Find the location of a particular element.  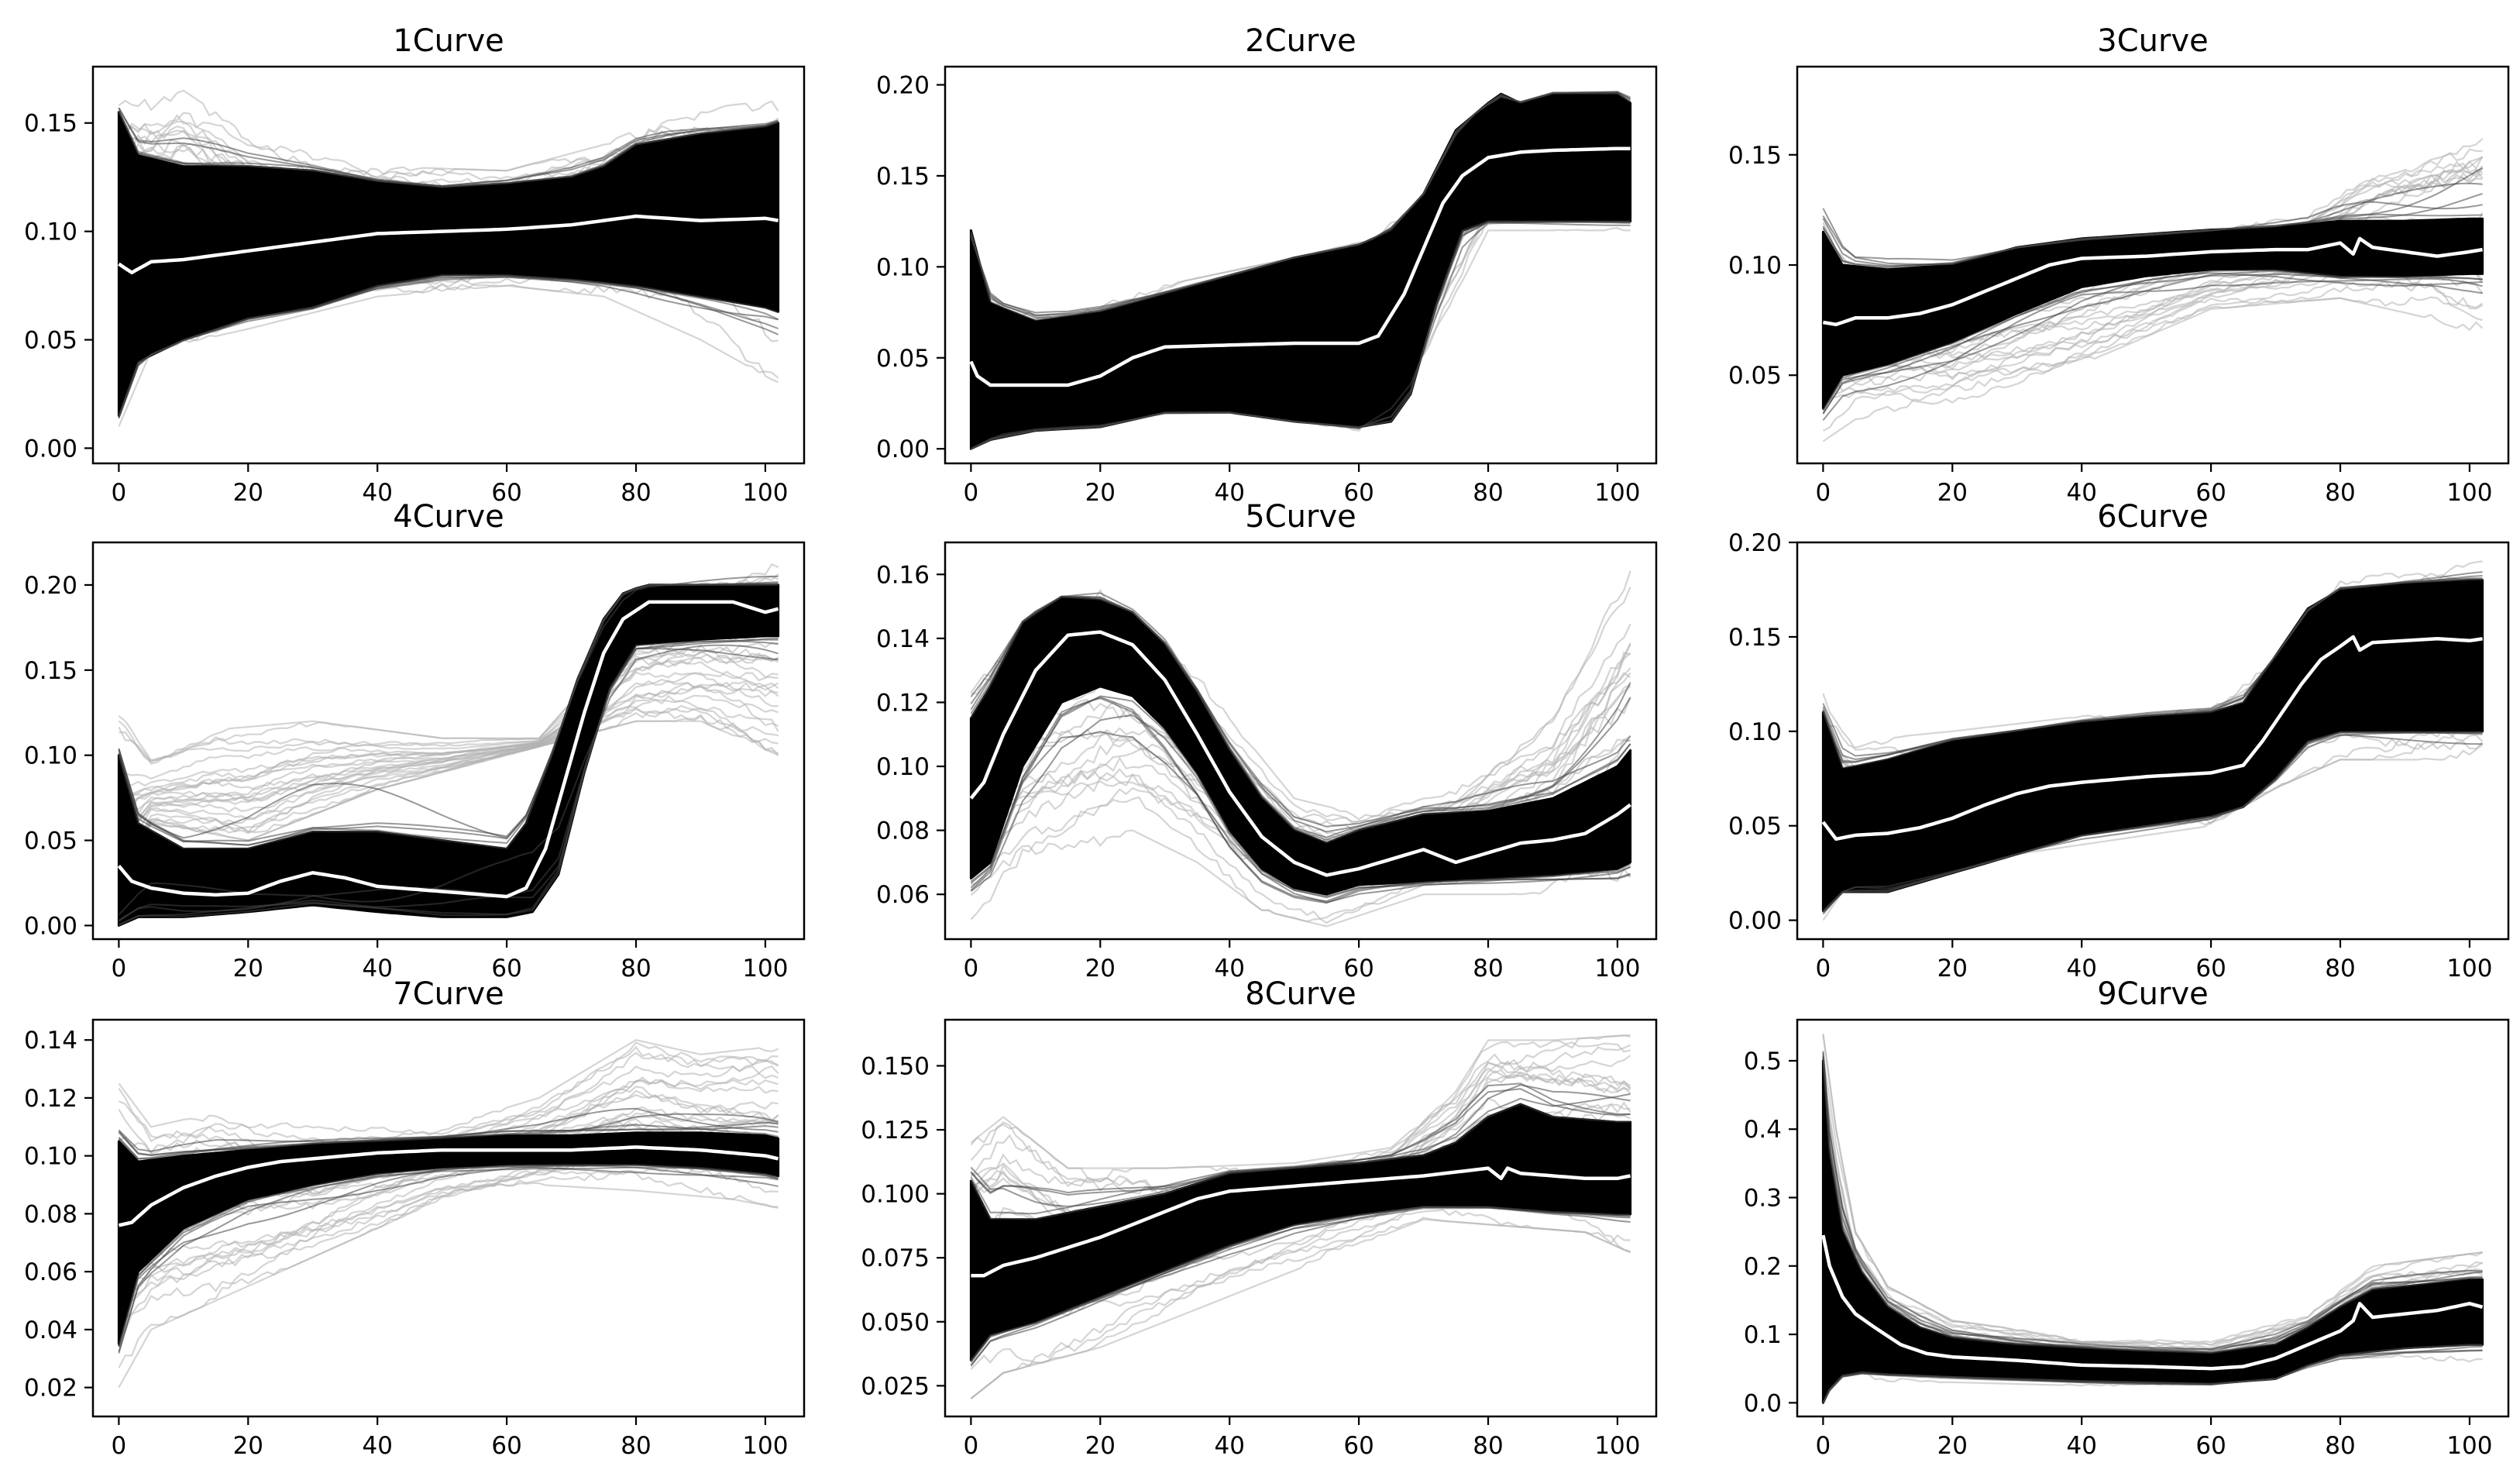

subplot-4: 0 20 40 60 80 100 0.00 0.05 0.10 0.15 0.20 4Curve is located at coordinates (415, 741).